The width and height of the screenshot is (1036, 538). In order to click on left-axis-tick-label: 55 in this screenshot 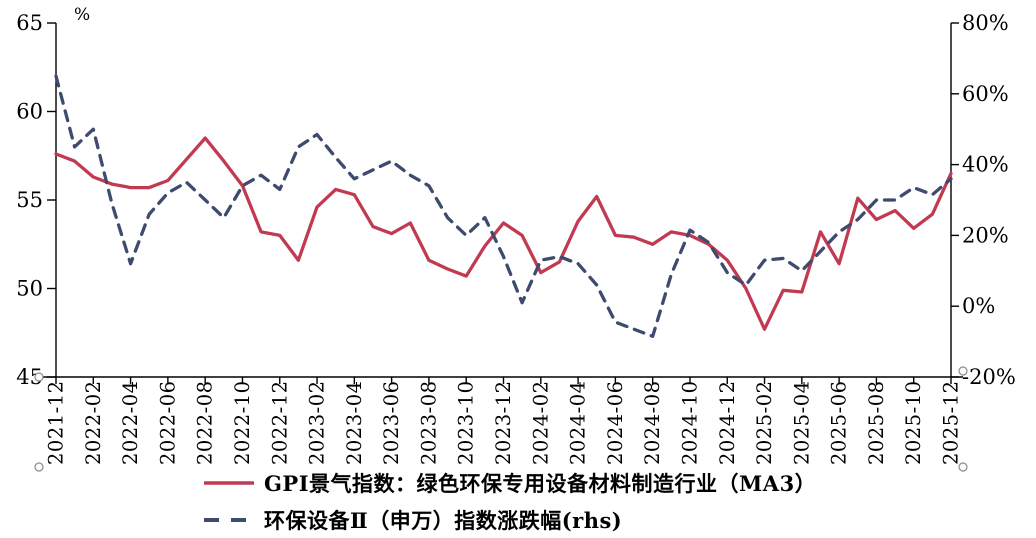, I will do `click(29, 200)`.